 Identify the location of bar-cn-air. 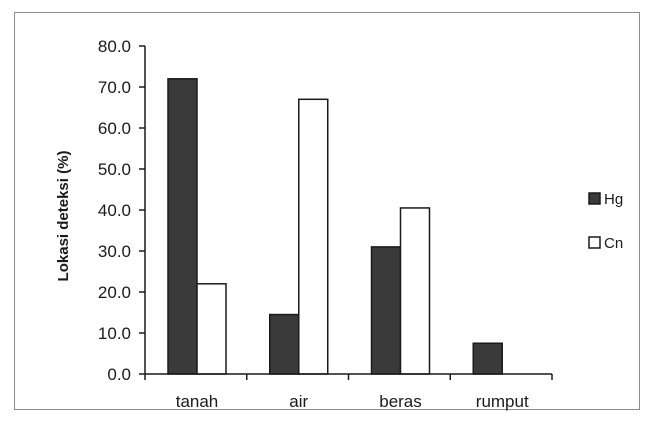
(313, 236).